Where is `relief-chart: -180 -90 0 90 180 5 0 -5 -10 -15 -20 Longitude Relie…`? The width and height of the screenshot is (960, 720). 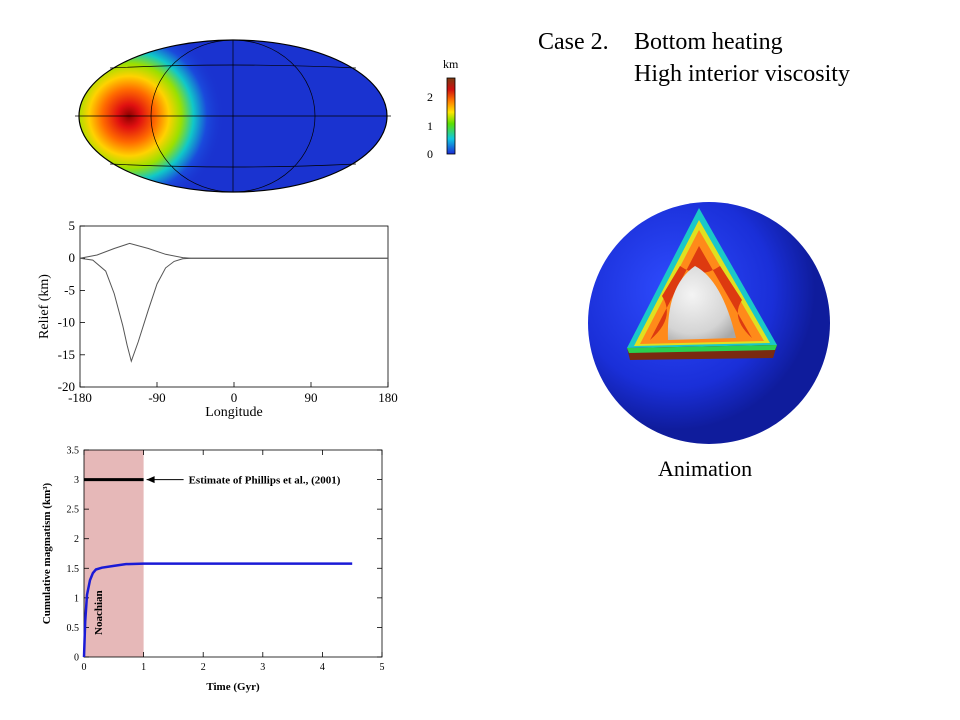 relief-chart: -180 -90 0 90 180 5 0 -5 -10 -15 -20 Longitude Relie… is located at coordinates (217, 319).